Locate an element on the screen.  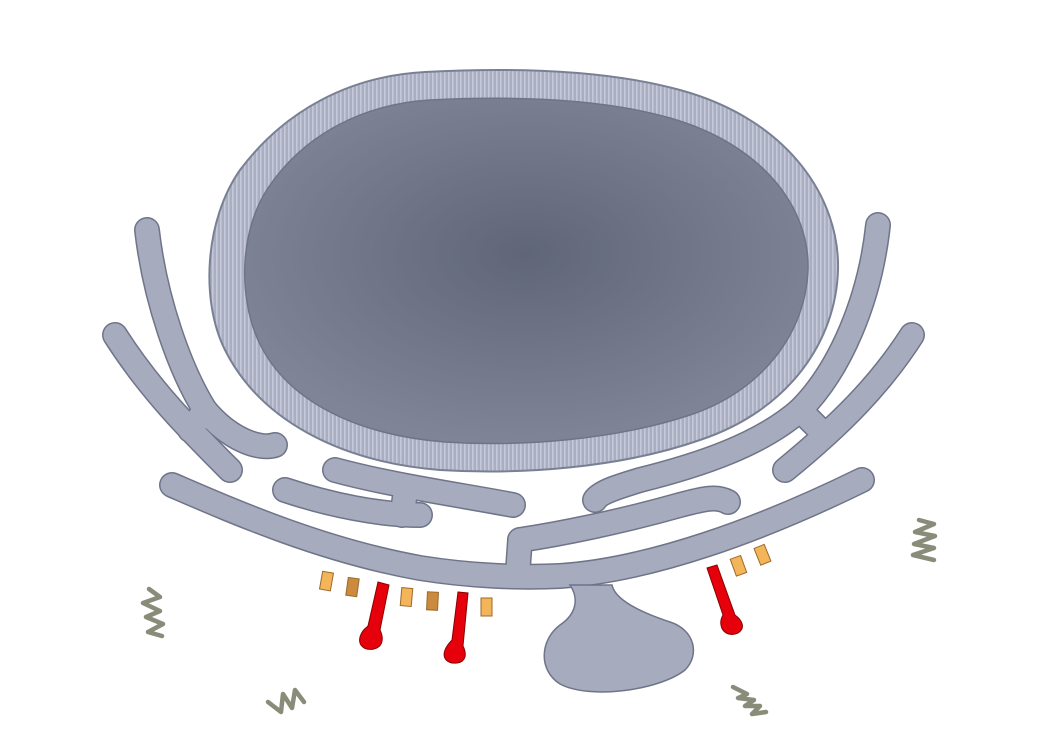
channel-proteins is located at coordinates (551, 614).